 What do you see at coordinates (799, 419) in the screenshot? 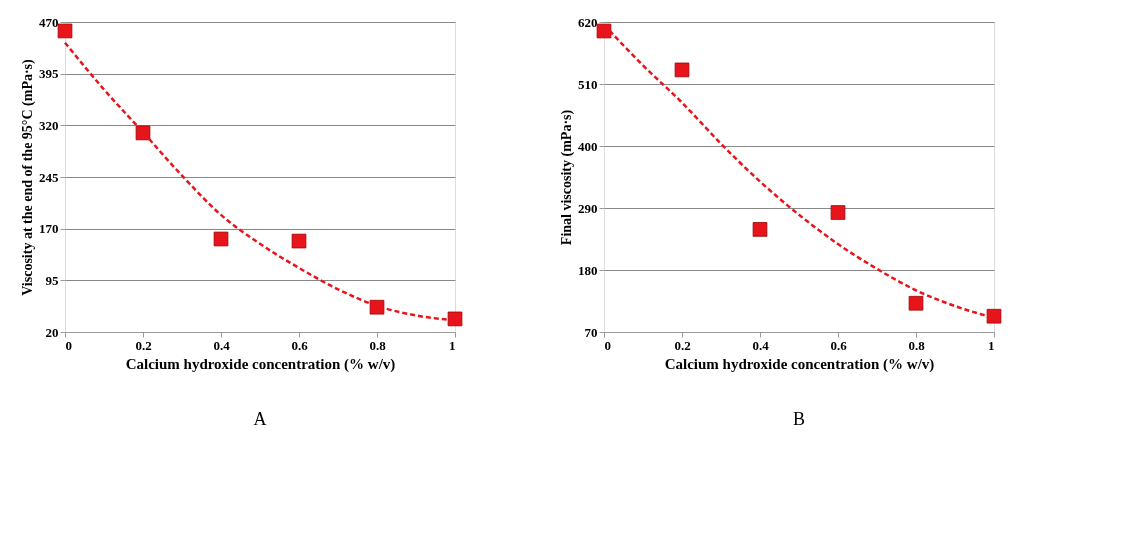
I see `text: B` at bounding box center [799, 419].